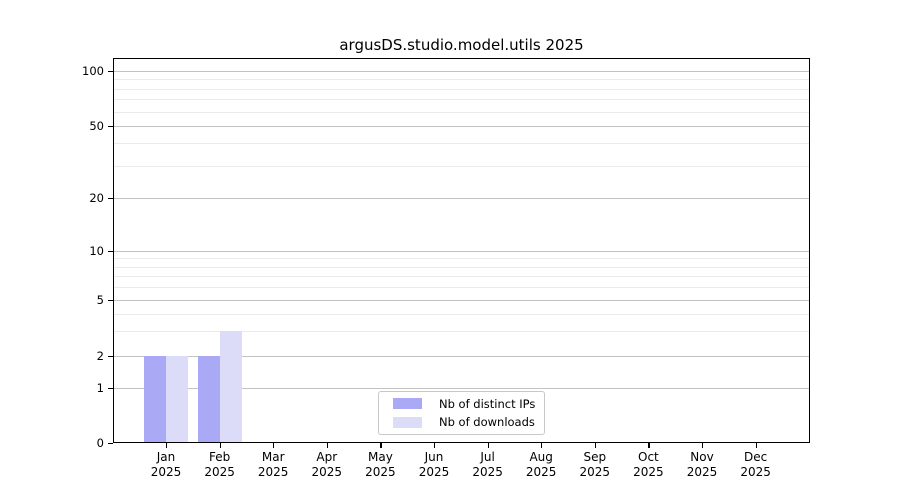  I want to click on legend-swatch-distinct-ips, so click(407, 404).